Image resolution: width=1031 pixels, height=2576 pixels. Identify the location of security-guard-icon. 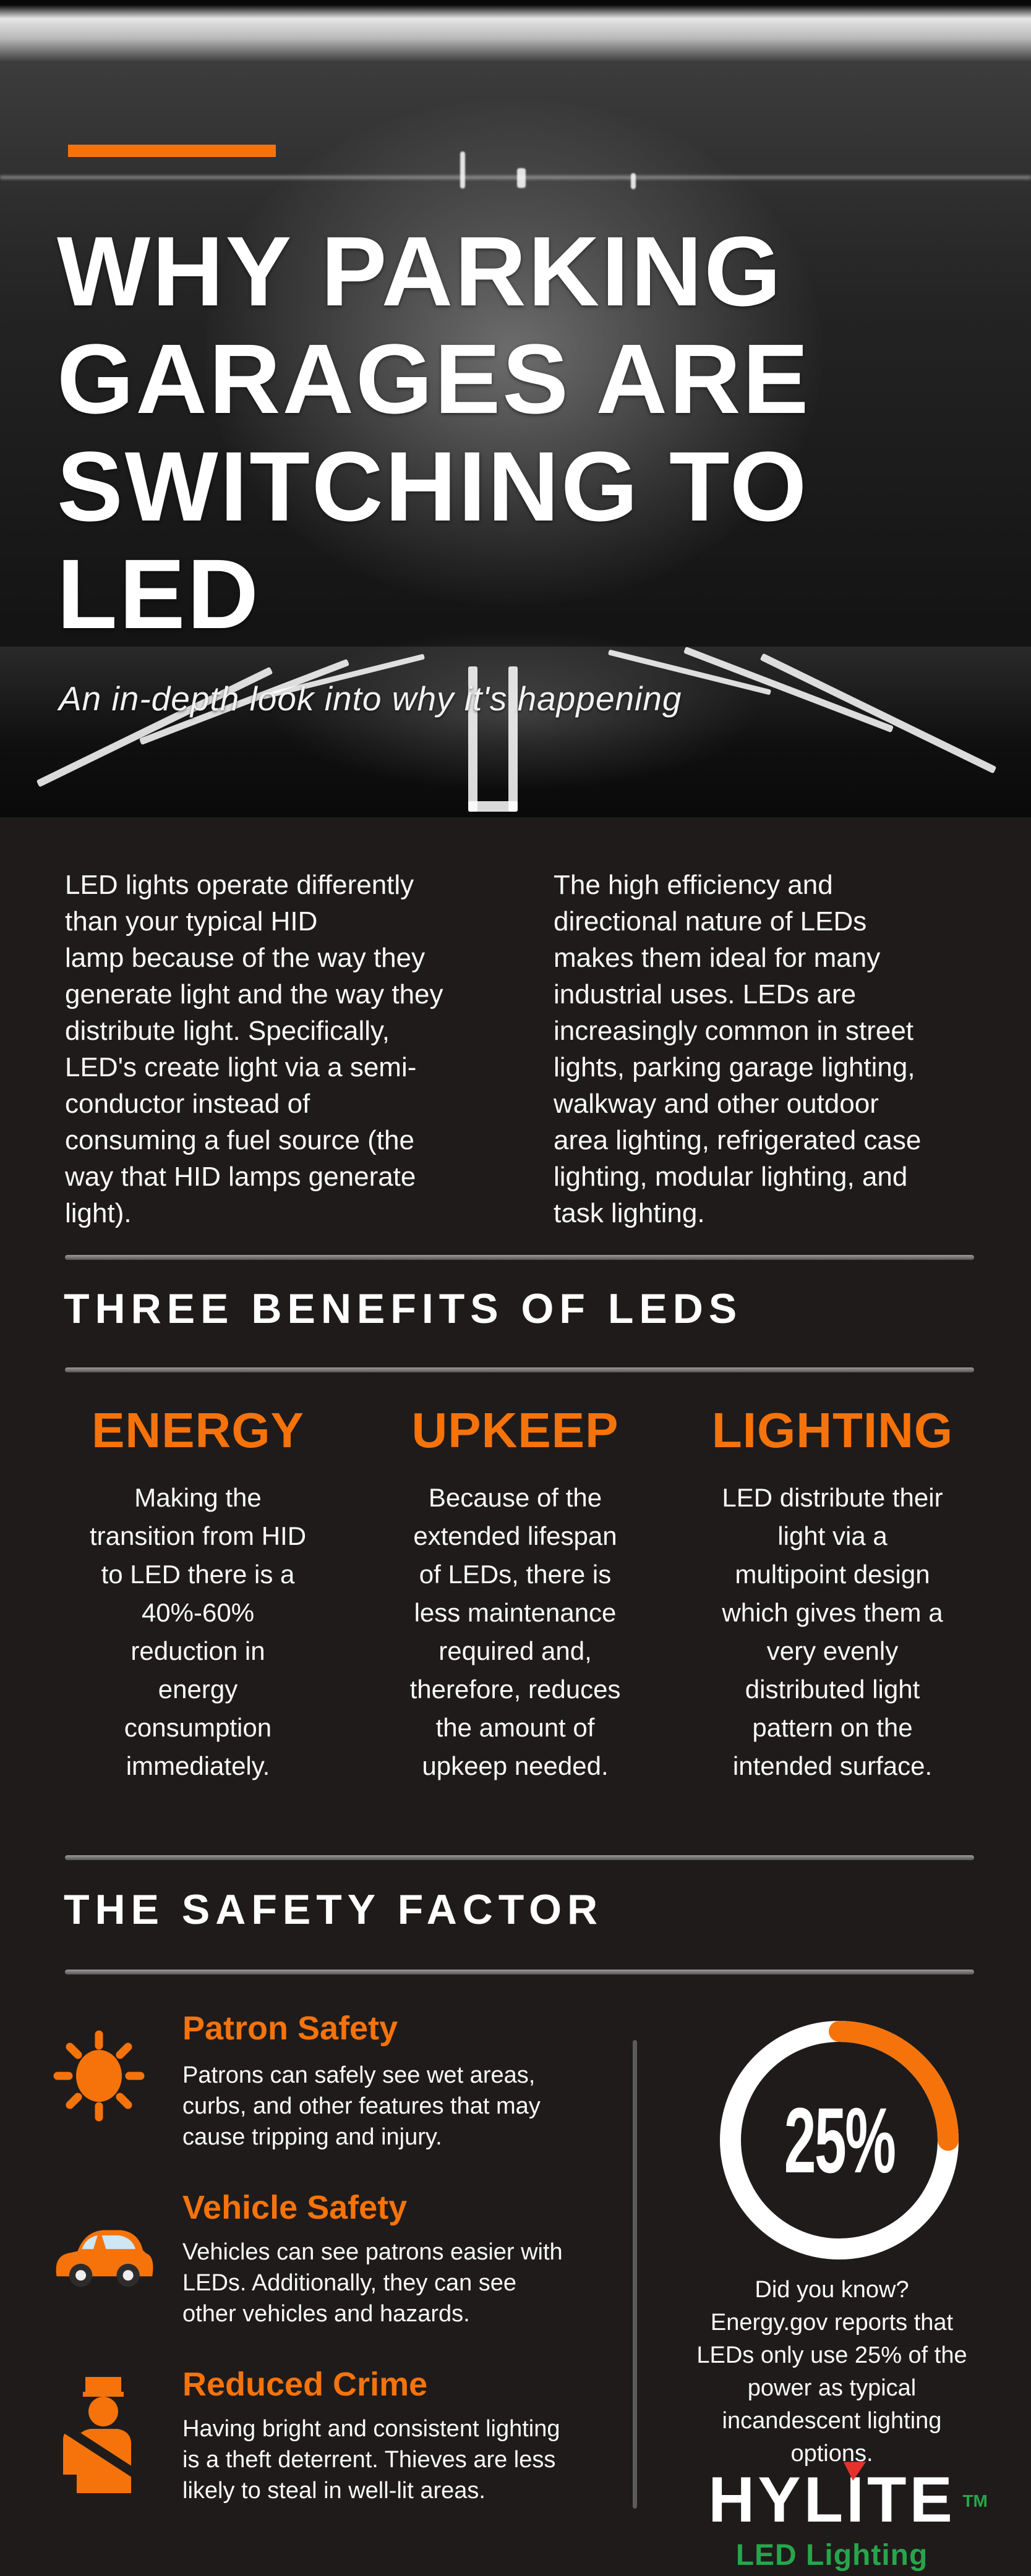
(105, 2436).